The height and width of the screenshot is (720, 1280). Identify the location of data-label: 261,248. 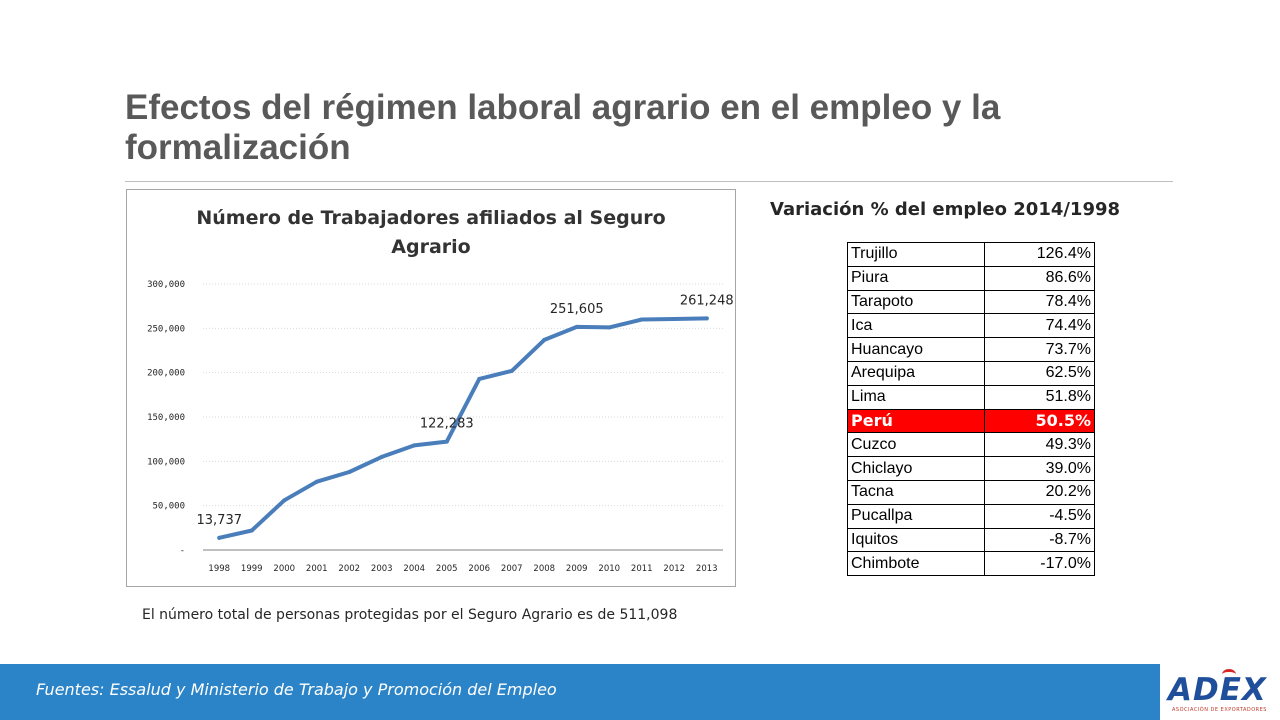
(707, 300).